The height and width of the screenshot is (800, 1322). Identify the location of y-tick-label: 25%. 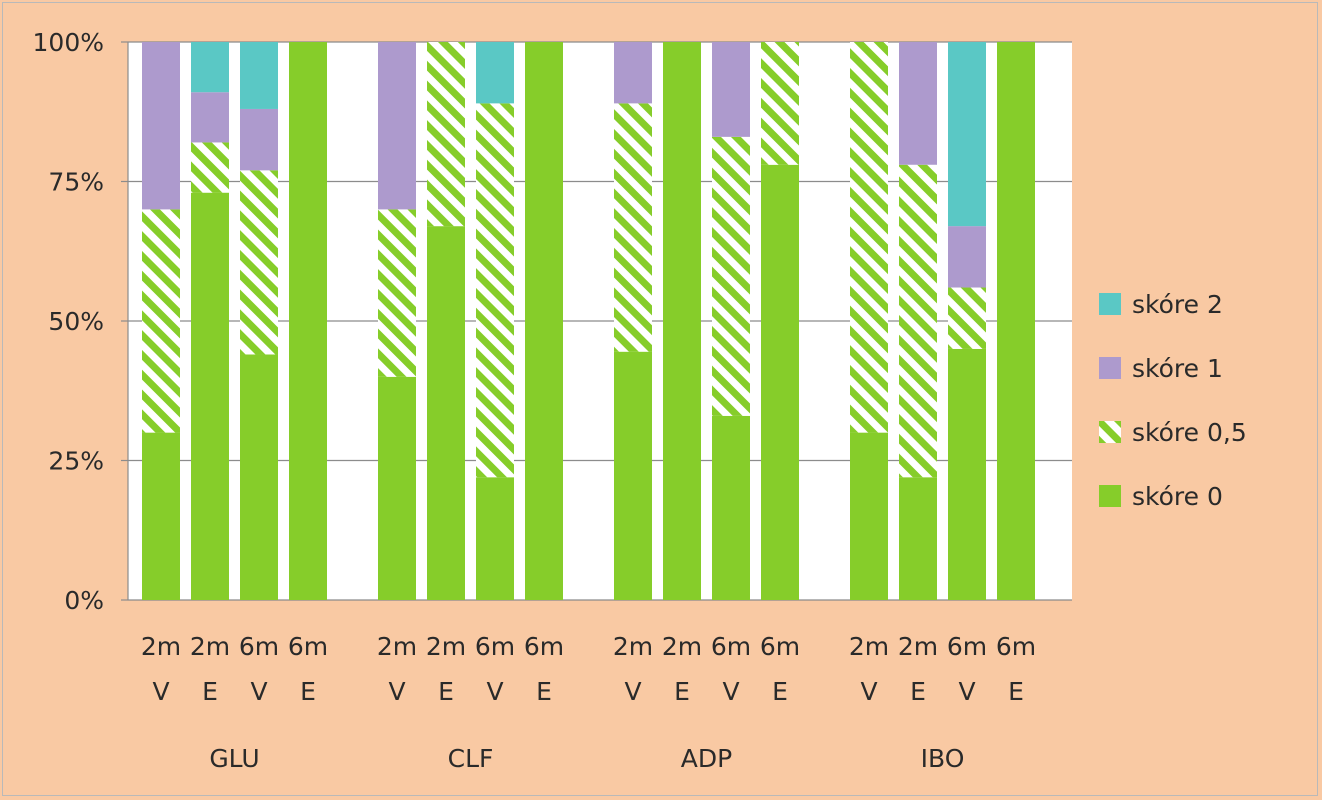
(76, 461).